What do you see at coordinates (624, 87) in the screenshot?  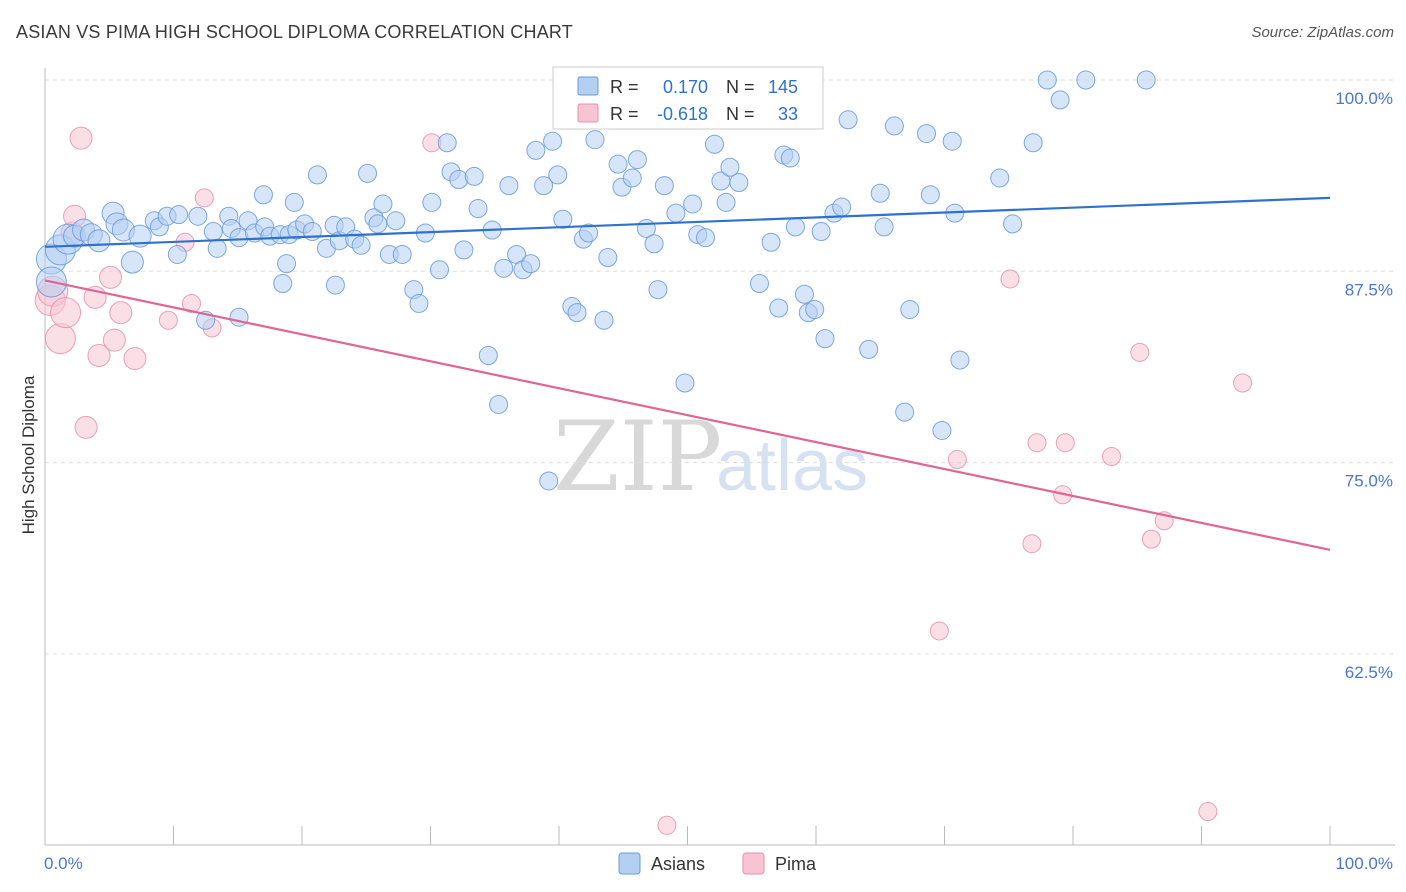 I see `legend-r-label-asians: R =` at bounding box center [624, 87].